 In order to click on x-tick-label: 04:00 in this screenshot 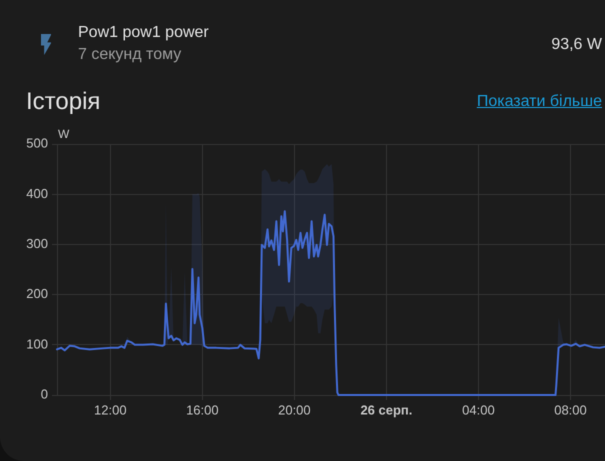, I will do `click(478, 410)`.